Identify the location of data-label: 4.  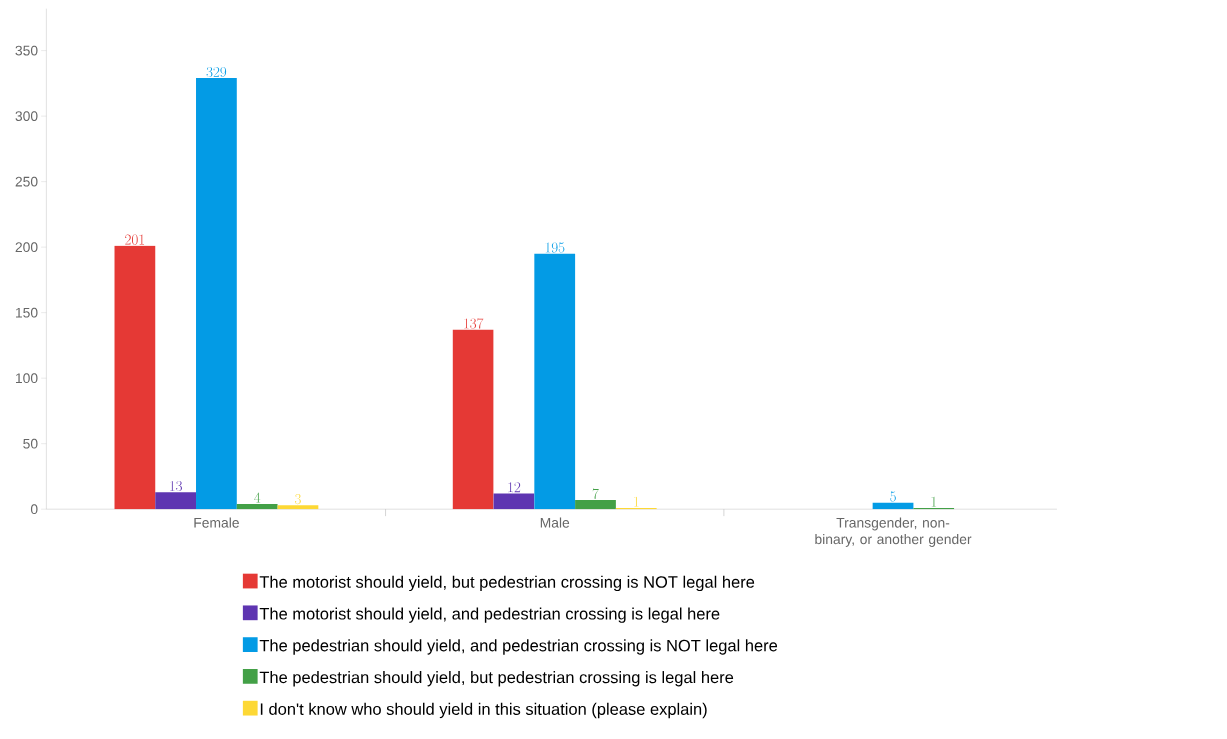
(257, 497).